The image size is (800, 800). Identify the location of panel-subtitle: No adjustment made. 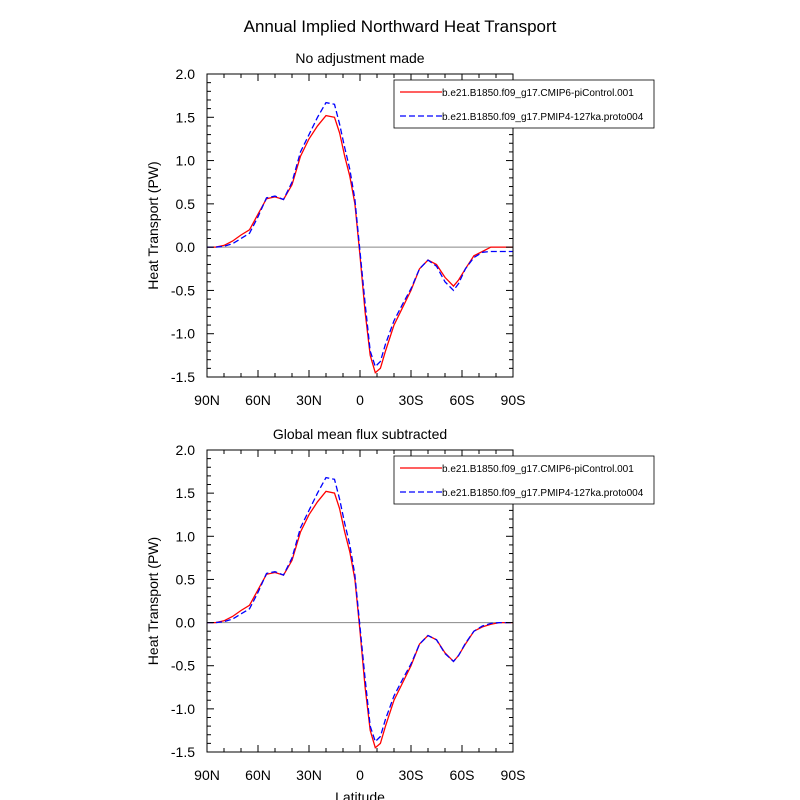
(359, 58).